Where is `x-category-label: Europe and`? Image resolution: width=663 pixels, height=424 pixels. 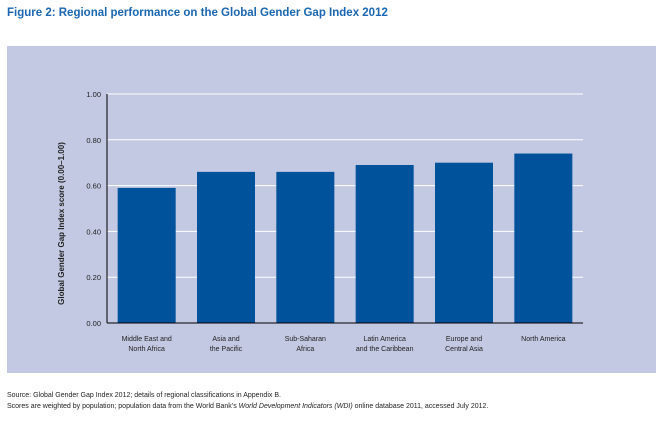
x-category-label: Europe and is located at coordinates (464, 339).